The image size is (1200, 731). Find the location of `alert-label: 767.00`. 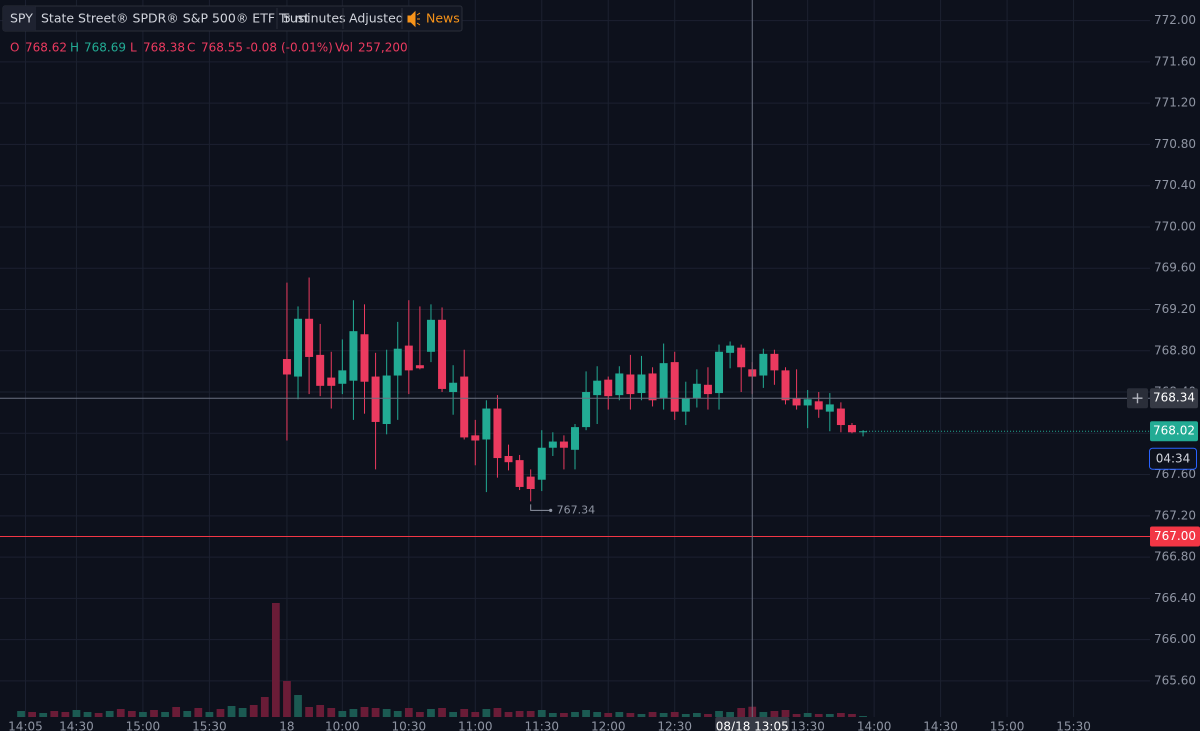

alert-label: 767.00 is located at coordinates (1175, 536).